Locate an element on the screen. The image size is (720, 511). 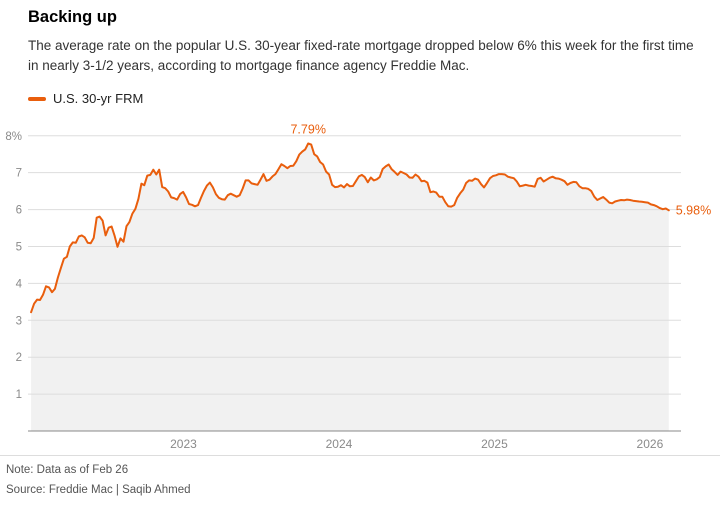
x-tick-label-2024: 2024 is located at coordinates (339, 443).